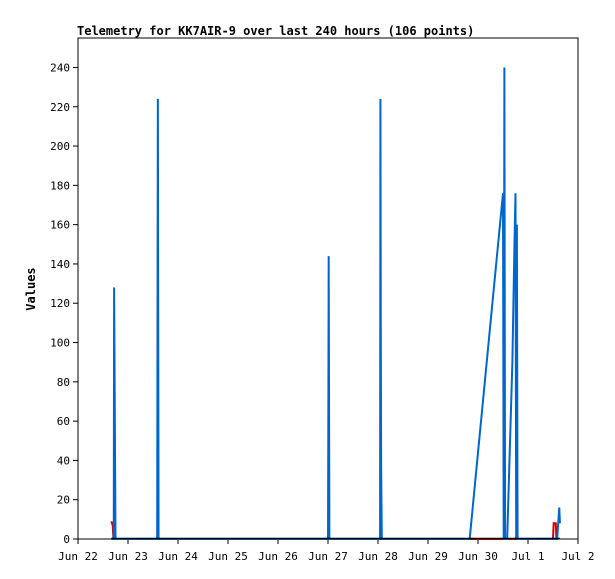 The image size is (615, 579). What do you see at coordinates (328, 556) in the screenshot?
I see `x-tick-label: Jun 27` at bounding box center [328, 556].